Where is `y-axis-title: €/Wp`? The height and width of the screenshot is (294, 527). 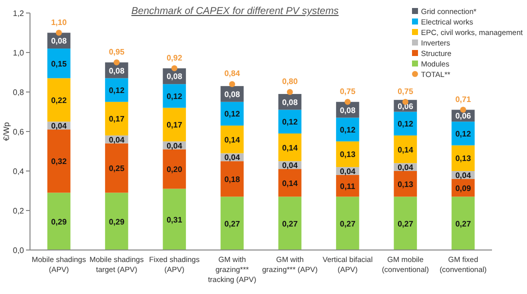
y-axis-title: €/Wp is located at coordinates (6, 131).